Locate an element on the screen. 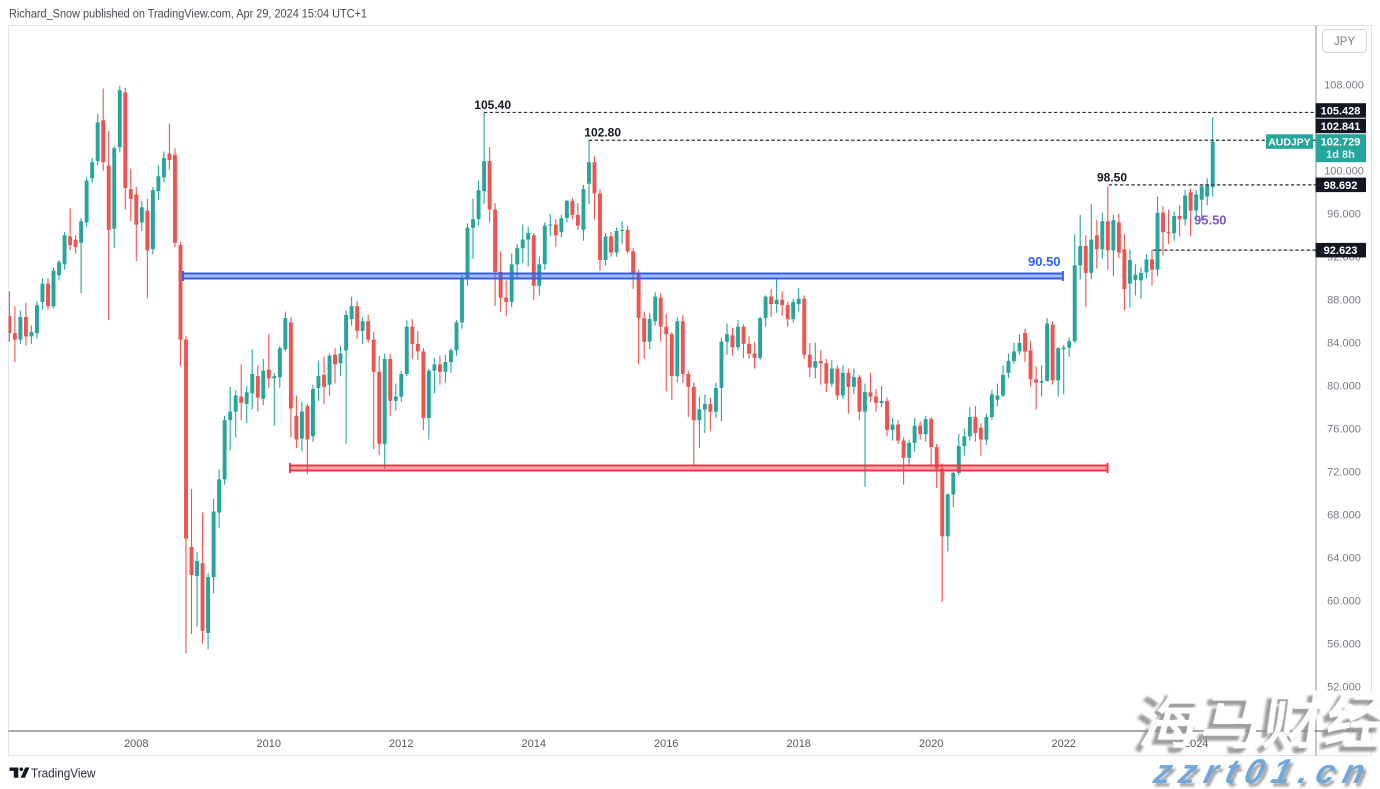 The width and height of the screenshot is (1380, 789). svg-text: TradingView is located at coordinates (63, 774).